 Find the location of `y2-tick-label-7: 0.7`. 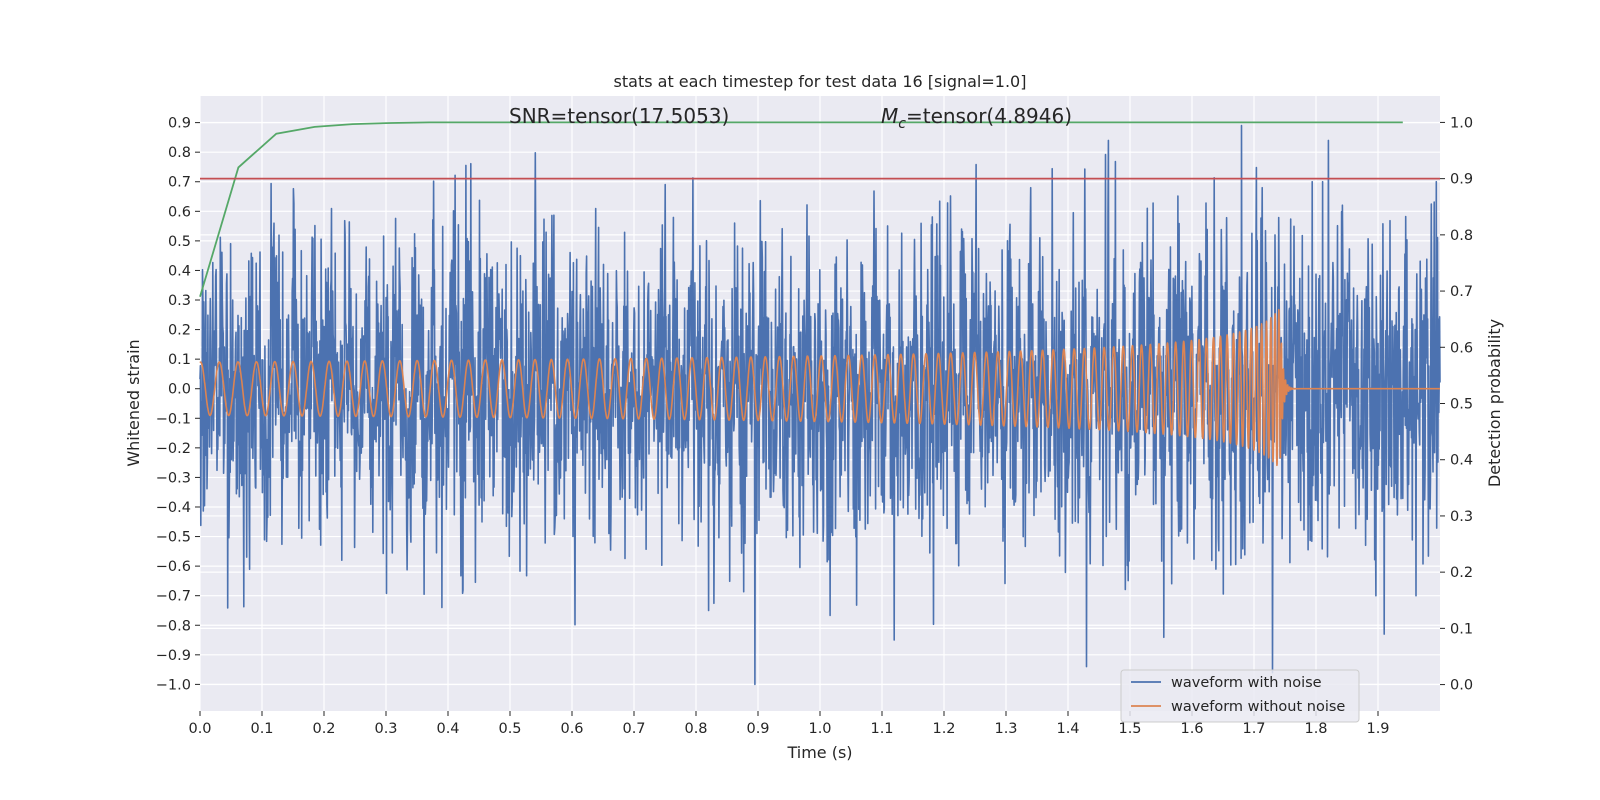

y2-tick-label-7: 0.7 is located at coordinates (1461, 292).